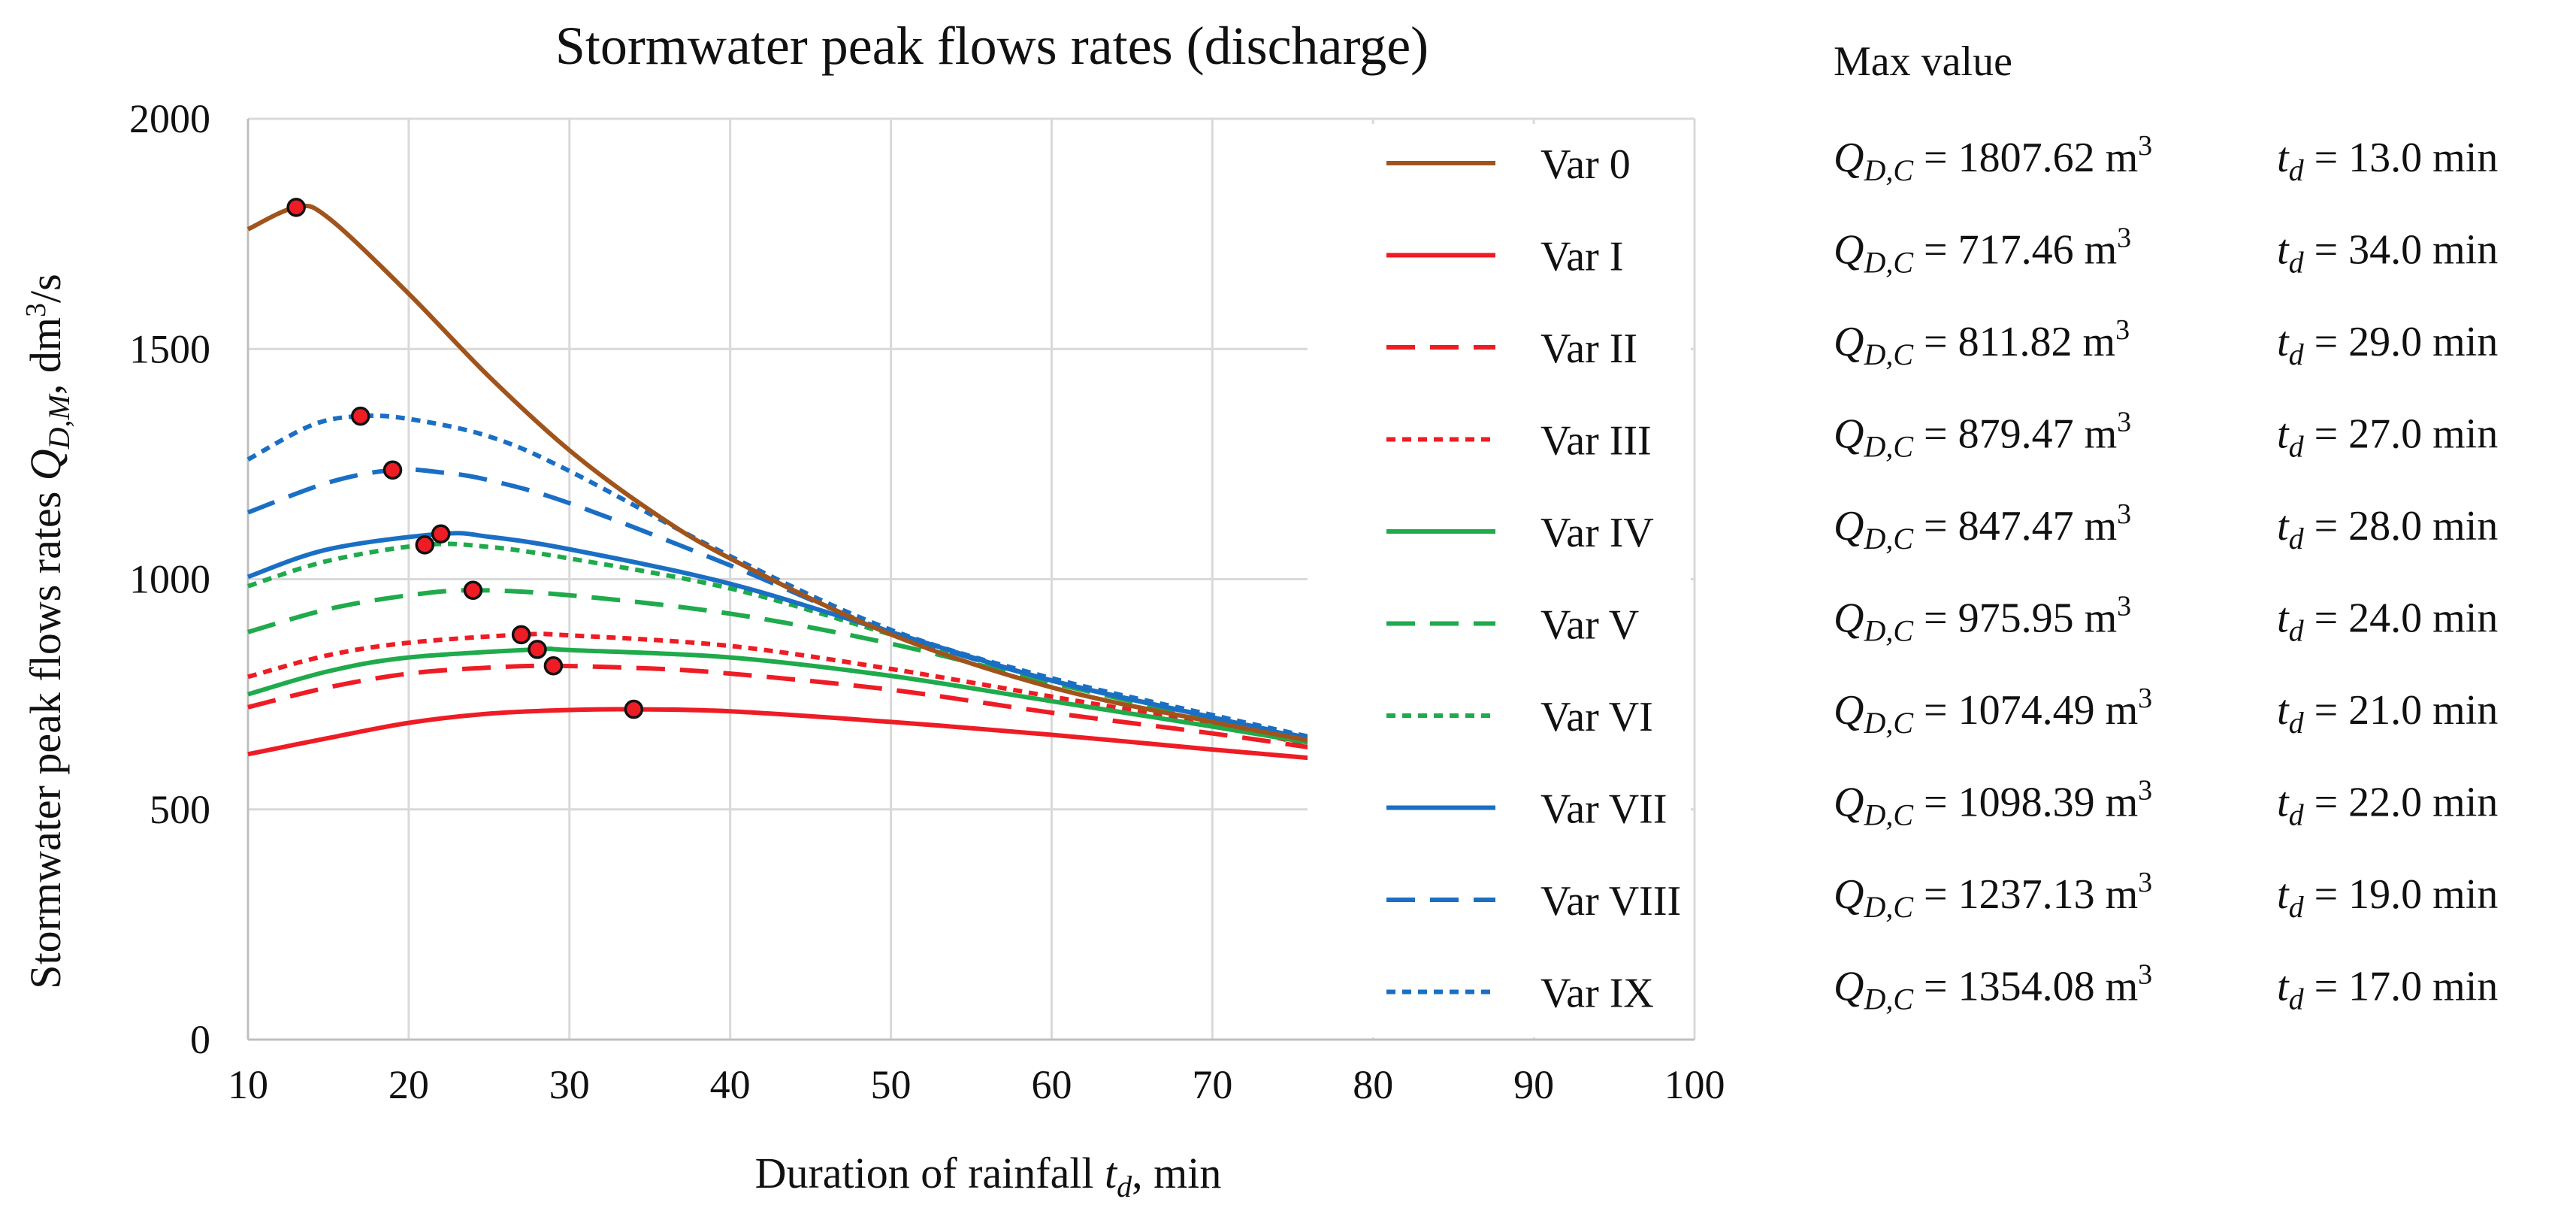 The width and height of the screenshot is (2576, 1211). I want to click on max-value-t: td = 19.0 min, so click(2388, 897).